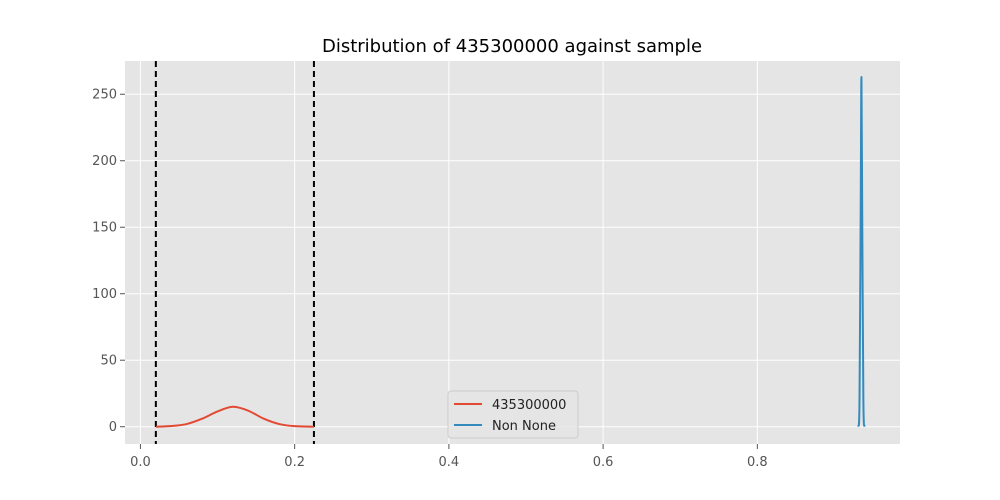  What do you see at coordinates (512, 46) in the screenshot?
I see `chart-title: Distribution of 435300000 against sample` at bounding box center [512, 46].